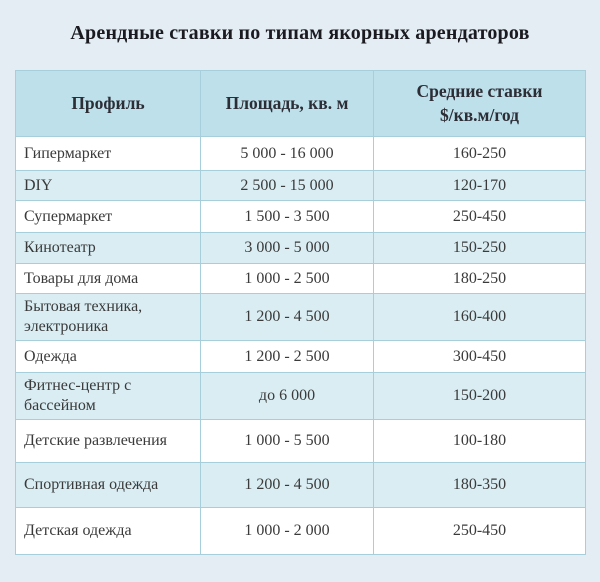 The height and width of the screenshot is (582, 600). I want to click on row-rate-cell: 180-350, so click(479, 485).